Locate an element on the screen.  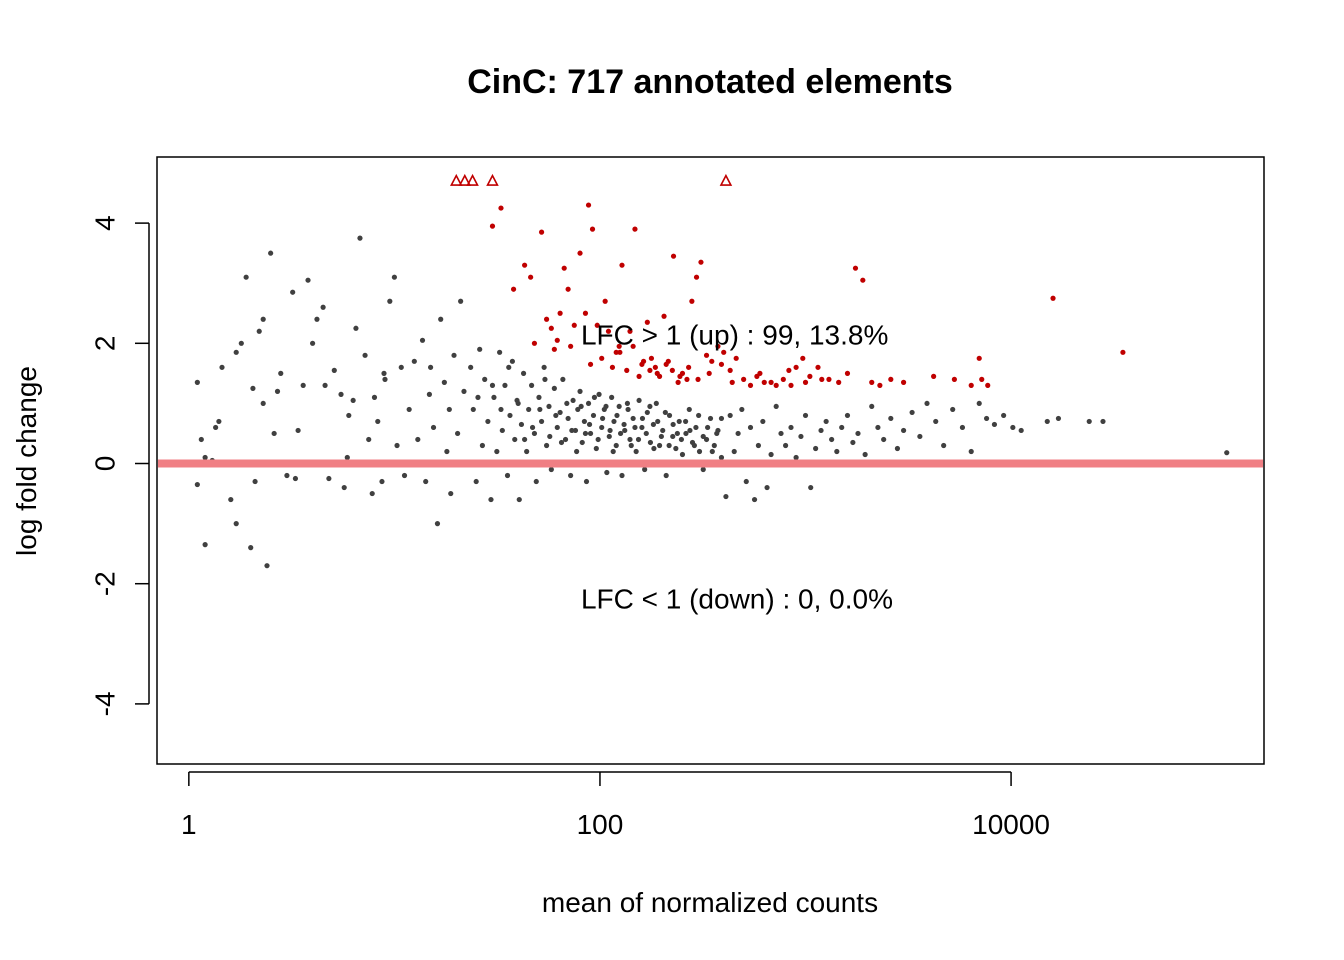
y-tick-label: 4 is located at coordinates (104, 223).